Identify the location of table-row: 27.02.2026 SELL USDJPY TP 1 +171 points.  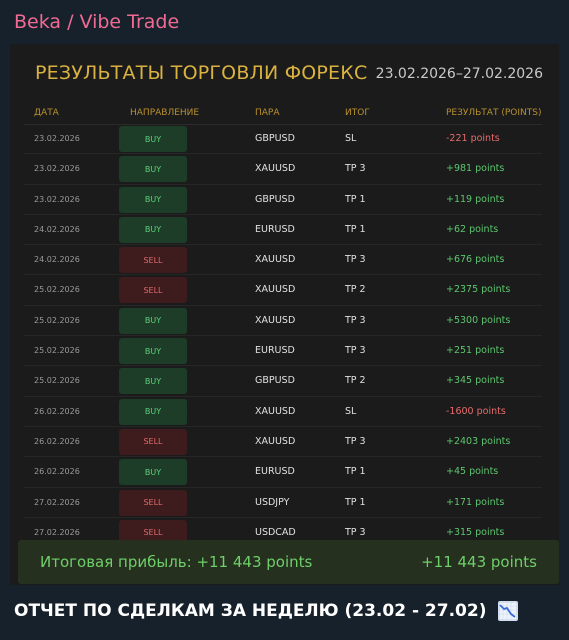
(283, 503).